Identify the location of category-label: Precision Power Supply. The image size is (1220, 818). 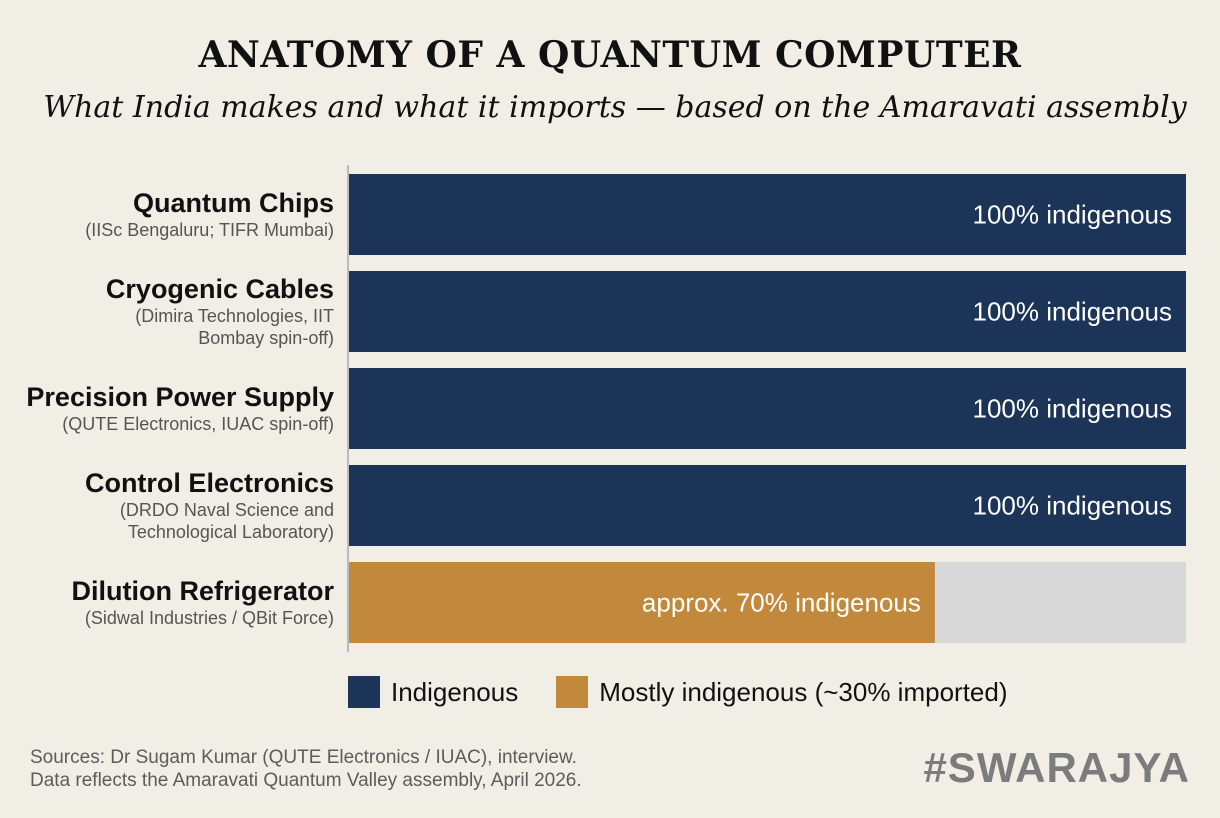
(180, 397).